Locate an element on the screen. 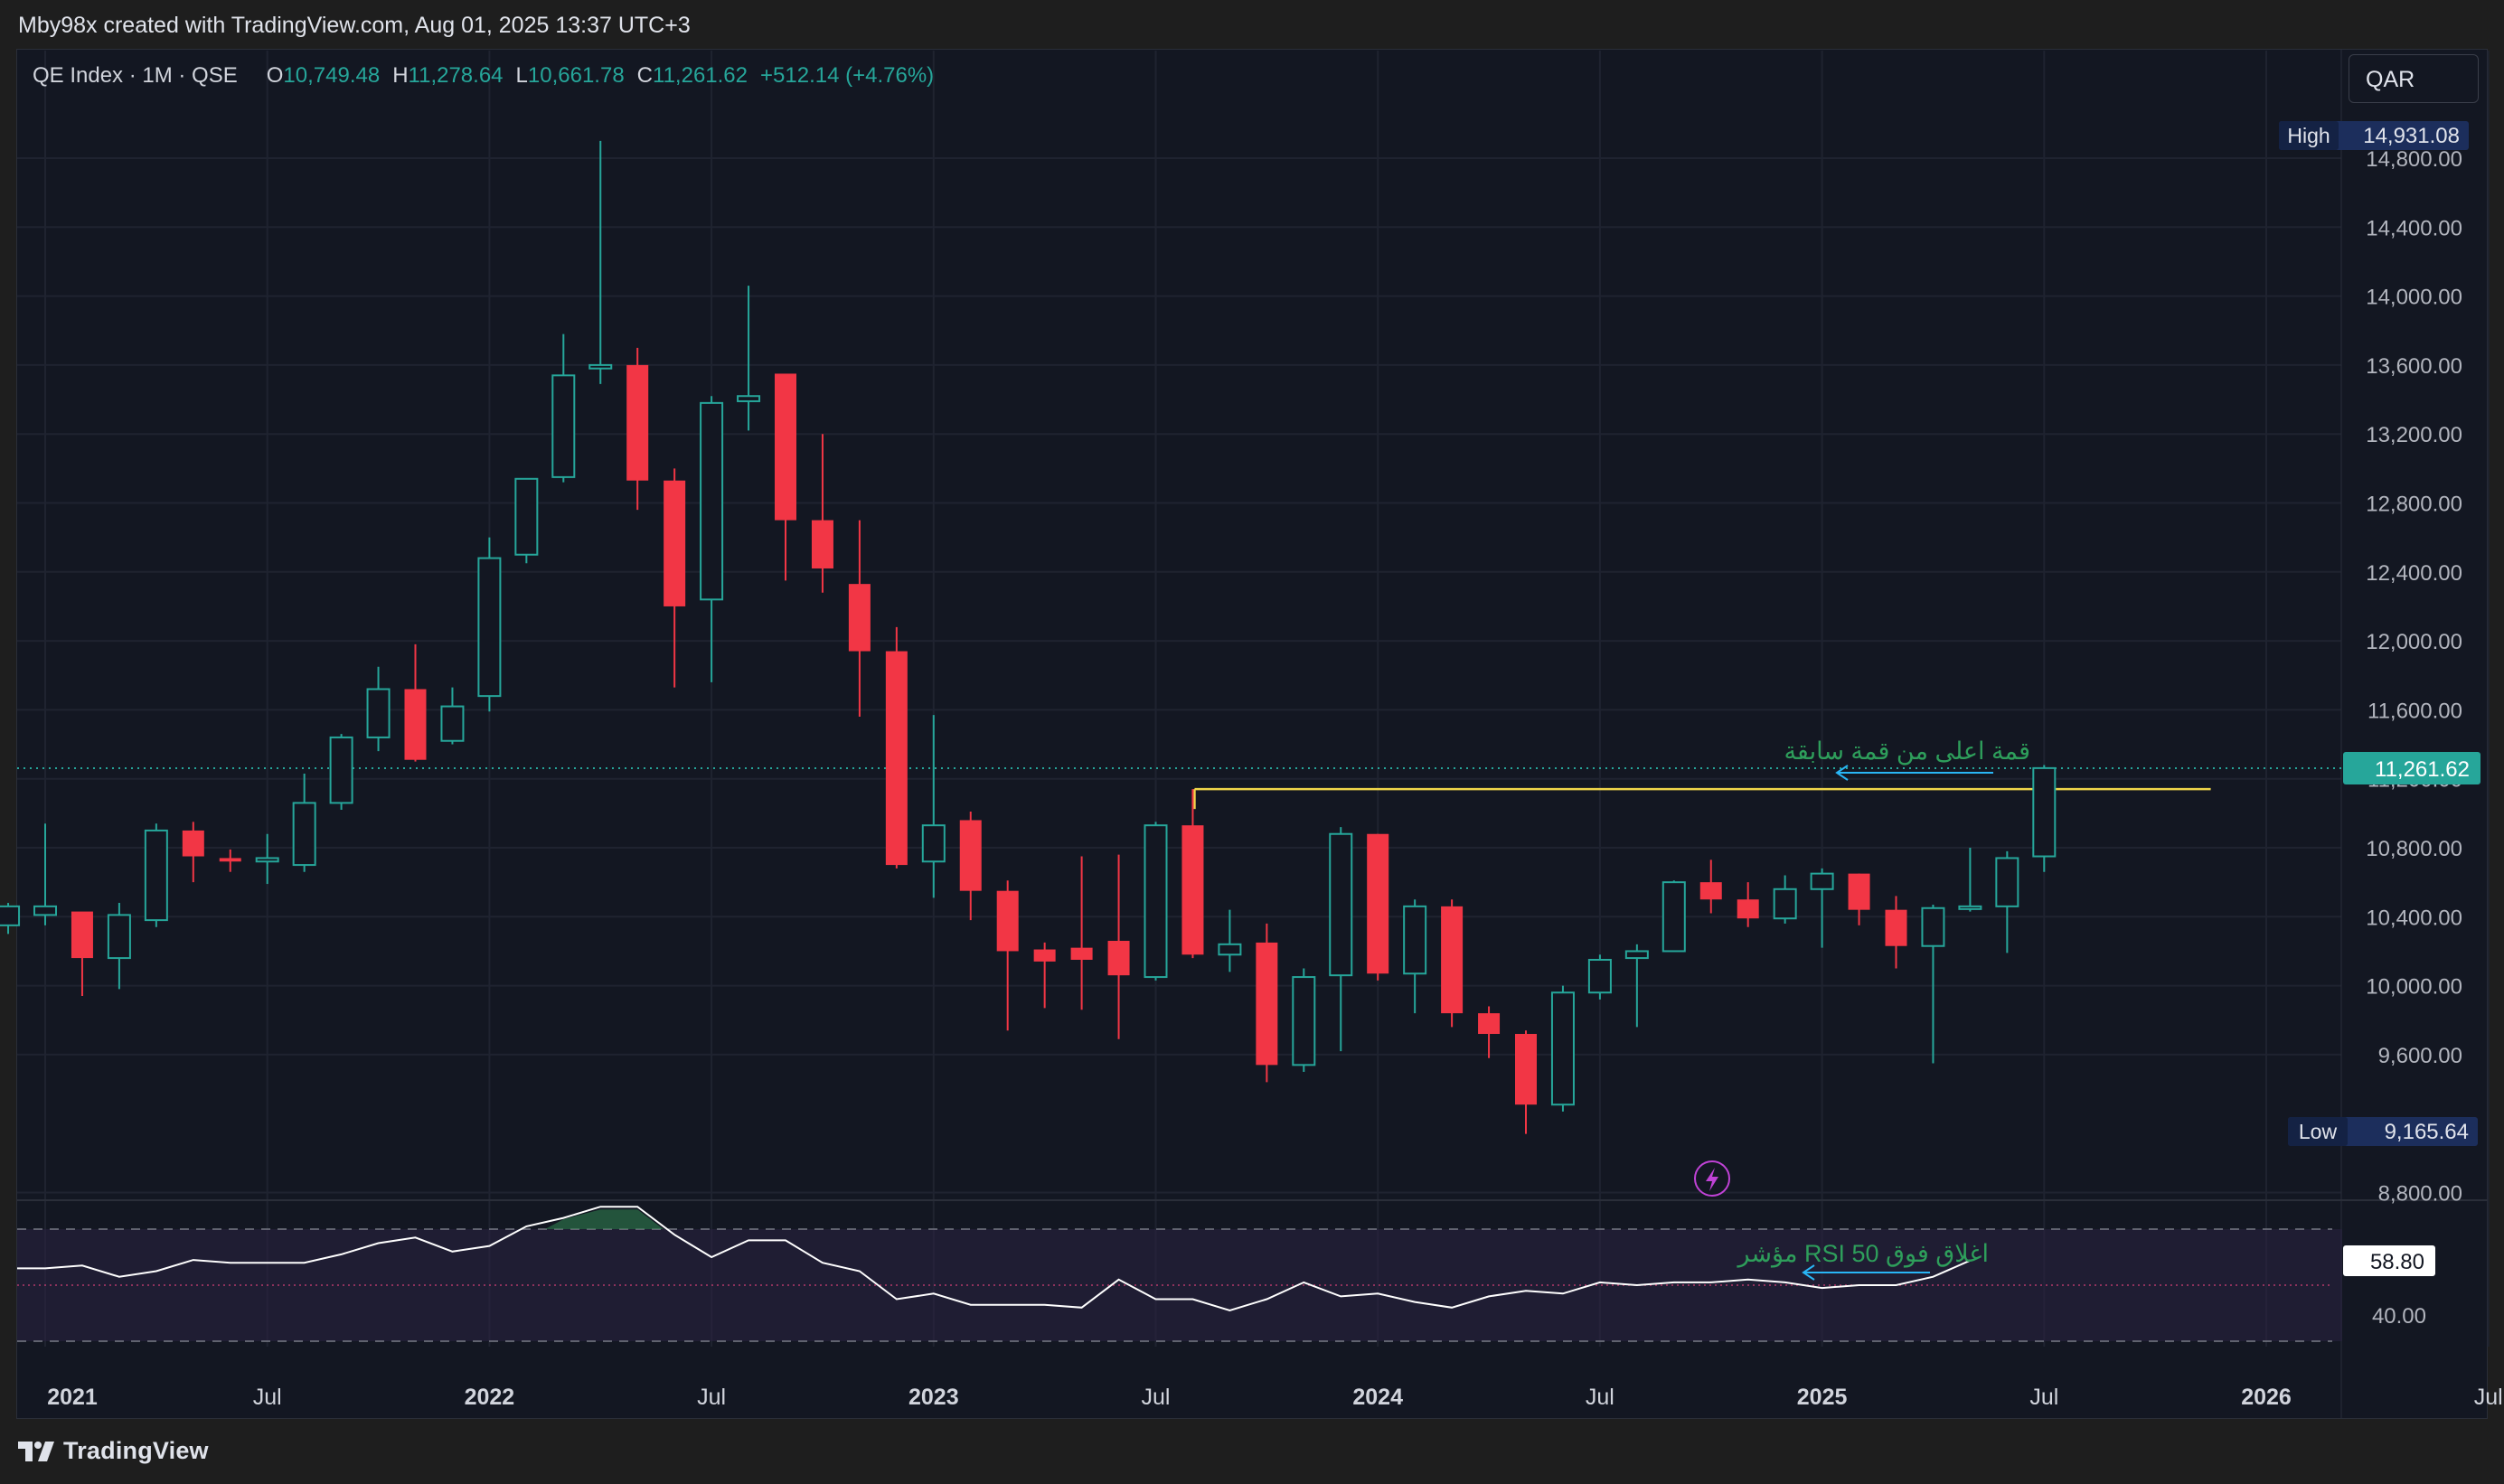 This screenshot has height=1484, width=2504. rsi-tick-label: 40.00 is located at coordinates (2399, 1317).